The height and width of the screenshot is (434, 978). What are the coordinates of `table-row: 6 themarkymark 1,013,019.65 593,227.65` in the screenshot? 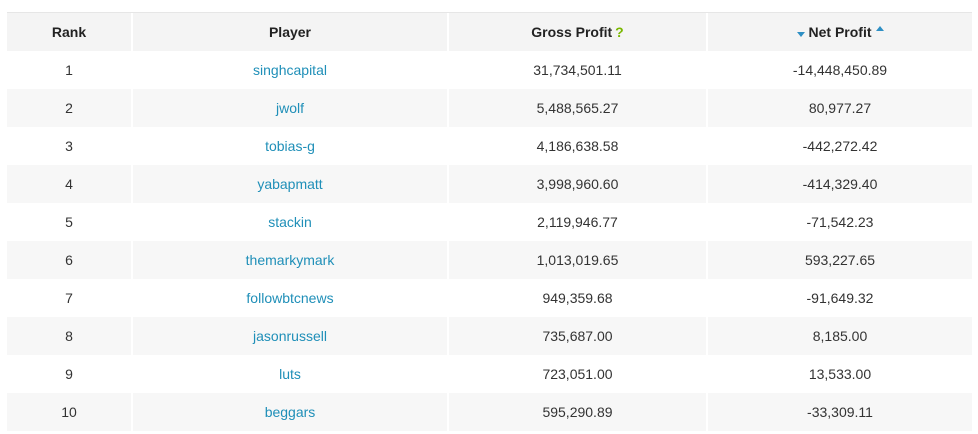 It's located at (489, 260).